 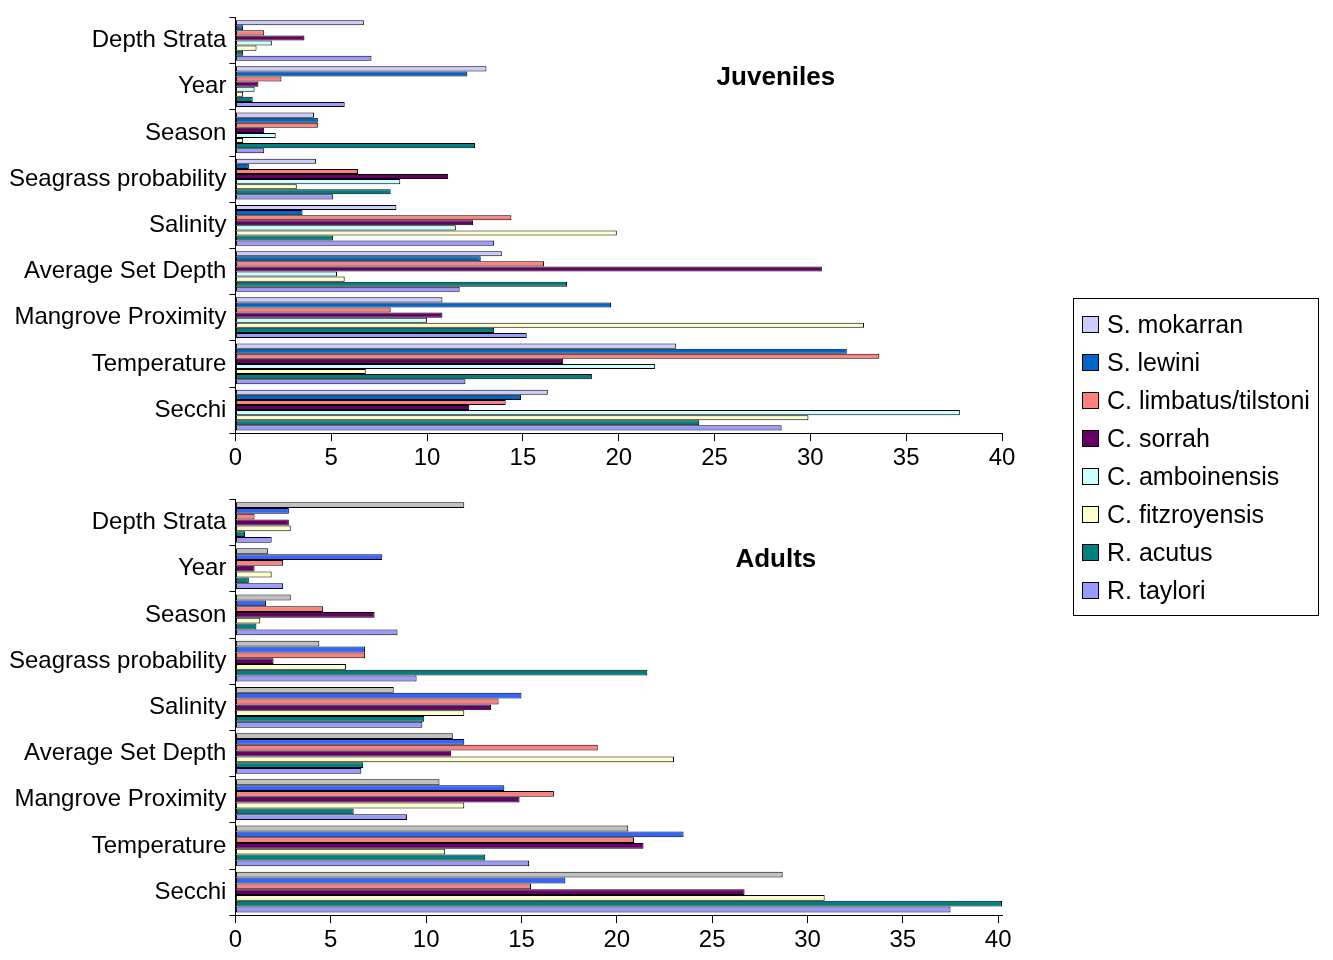 What do you see at coordinates (1208, 400) in the screenshot?
I see `legend-label: C. limbatus/tilstoni` at bounding box center [1208, 400].